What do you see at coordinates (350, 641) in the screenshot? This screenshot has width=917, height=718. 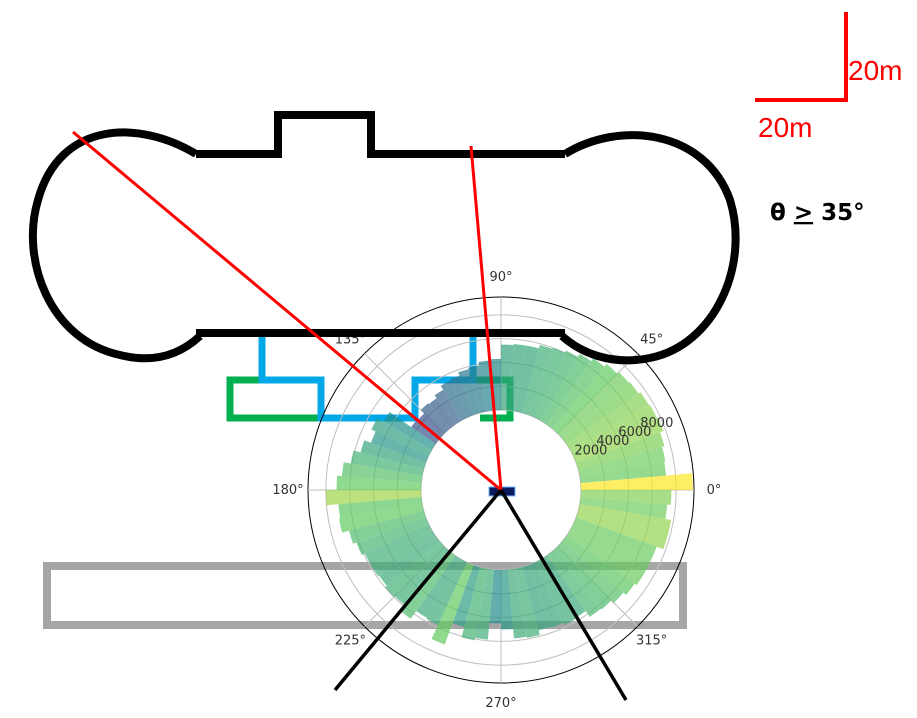 I see `angle-tick-label: 225°` at bounding box center [350, 641].